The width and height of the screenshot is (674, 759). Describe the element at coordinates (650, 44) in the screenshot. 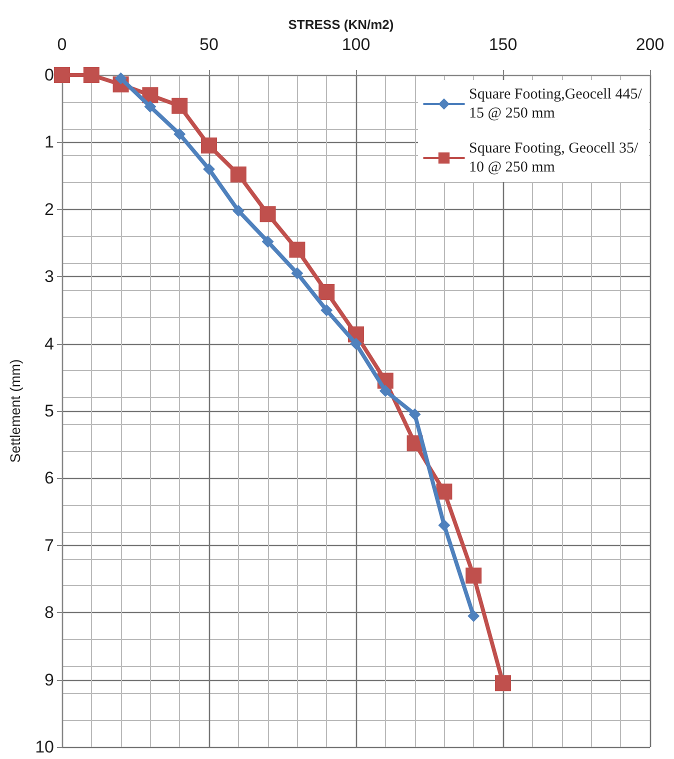

I see `x-tick-label: 200` at that location.